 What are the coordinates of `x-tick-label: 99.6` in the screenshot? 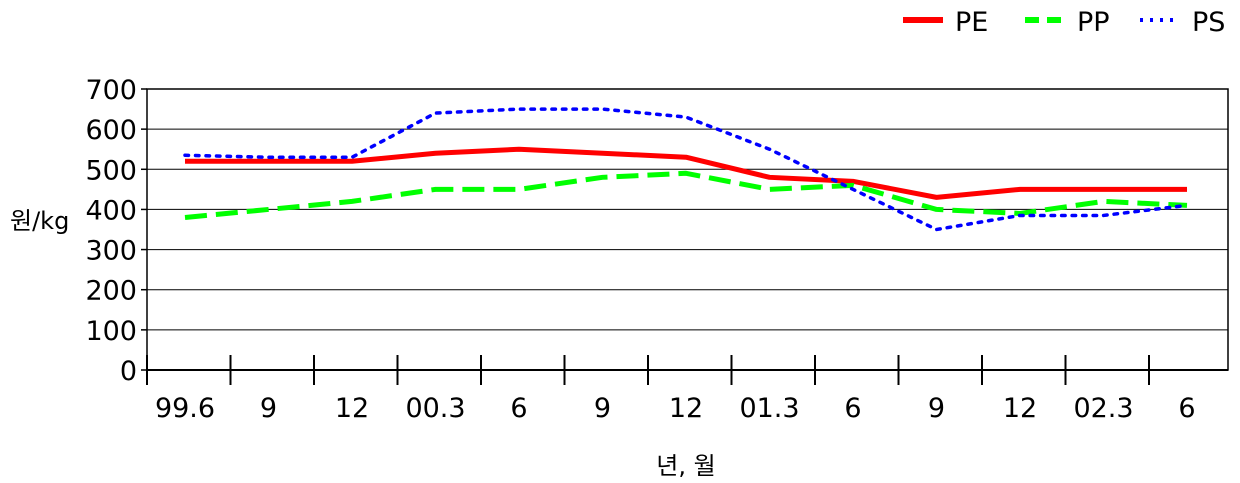 It's located at (185, 408).